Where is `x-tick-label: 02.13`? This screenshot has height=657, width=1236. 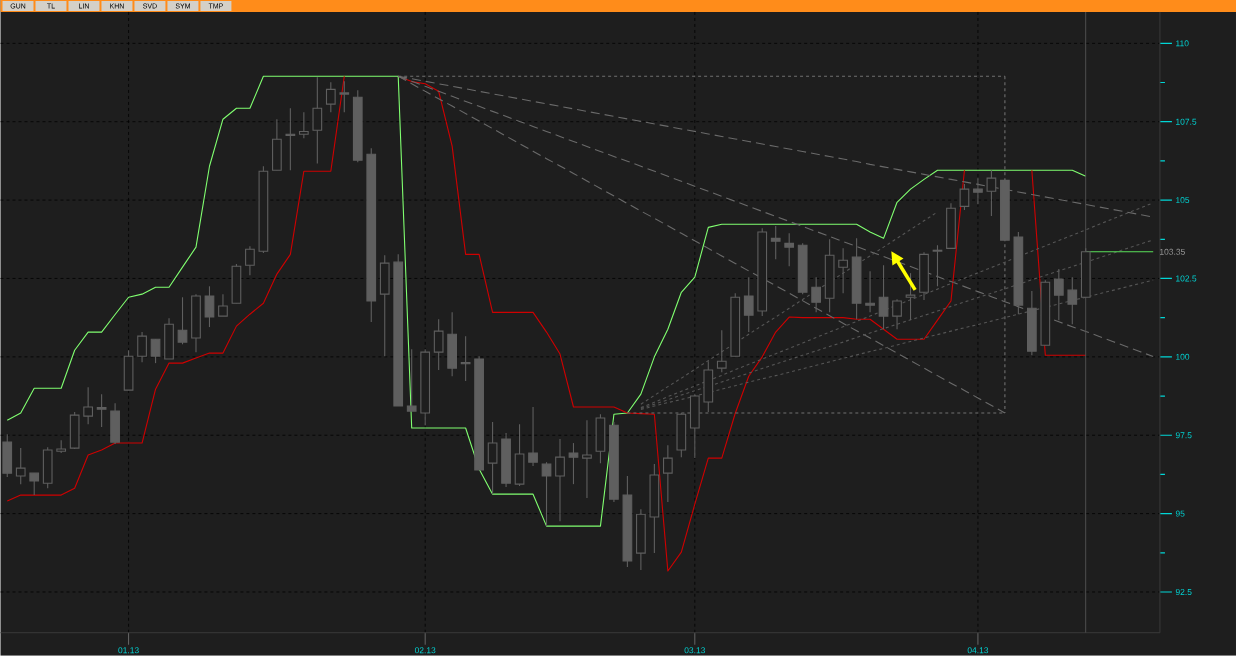 x-tick-label: 02.13 is located at coordinates (425, 650).